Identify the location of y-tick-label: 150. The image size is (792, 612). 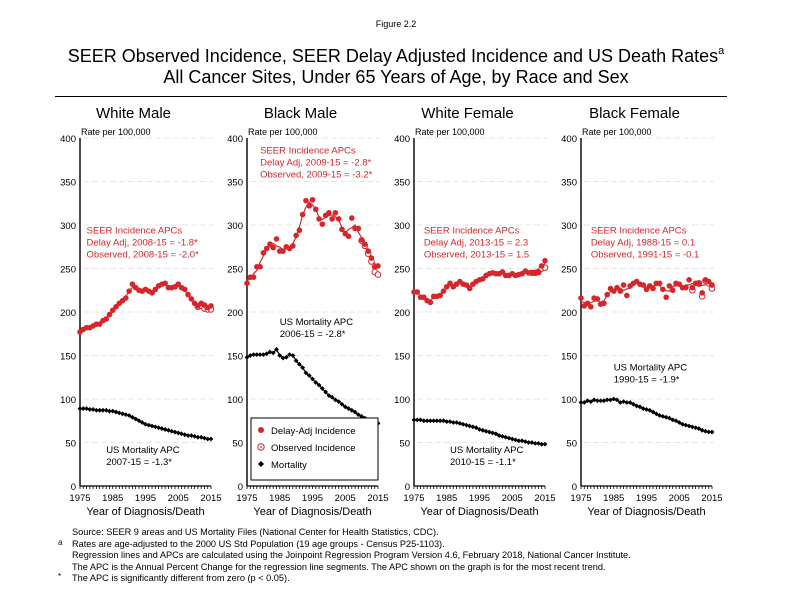
(569, 357).